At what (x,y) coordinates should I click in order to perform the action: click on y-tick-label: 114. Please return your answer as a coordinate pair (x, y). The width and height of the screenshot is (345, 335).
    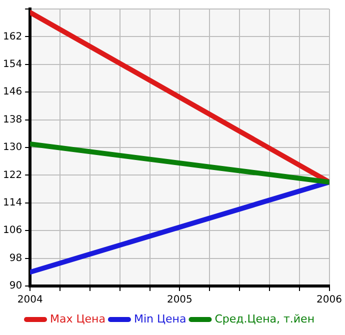
    Looking at the image, I should click on (12, 202).